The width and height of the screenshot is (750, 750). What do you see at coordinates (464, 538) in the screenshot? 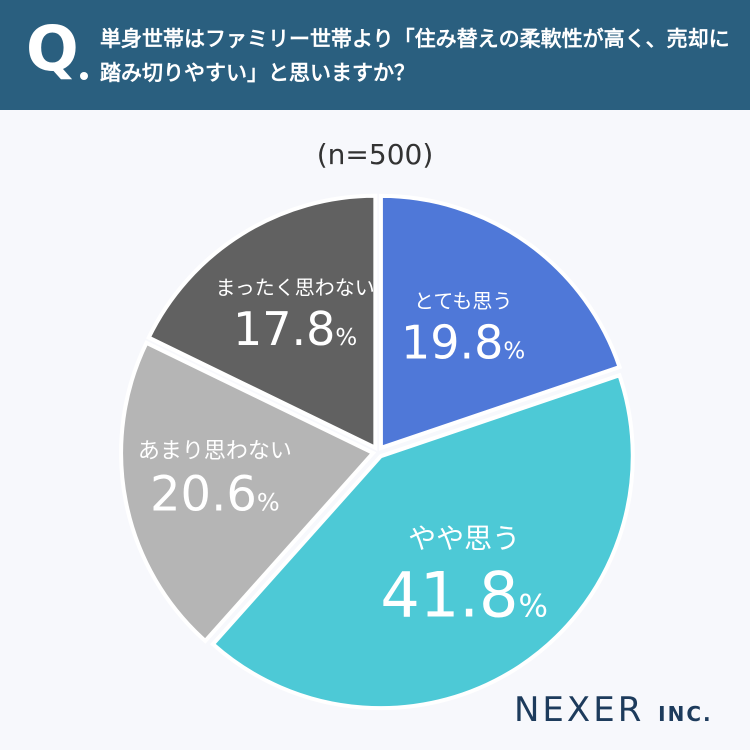
I see `slice-label-2: やや思う` at bounding box center [464, 538].